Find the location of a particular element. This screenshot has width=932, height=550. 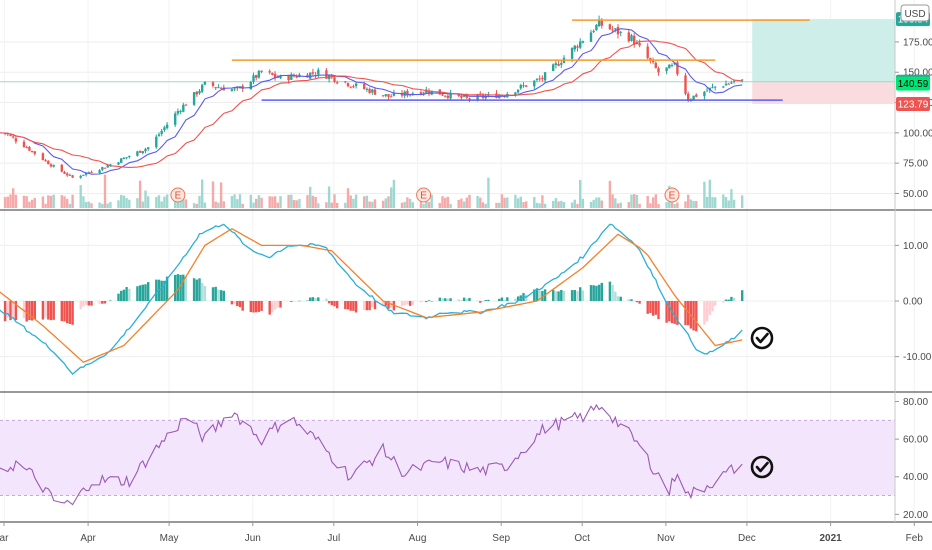

earnings-marker is located at coordinates (178, 195).